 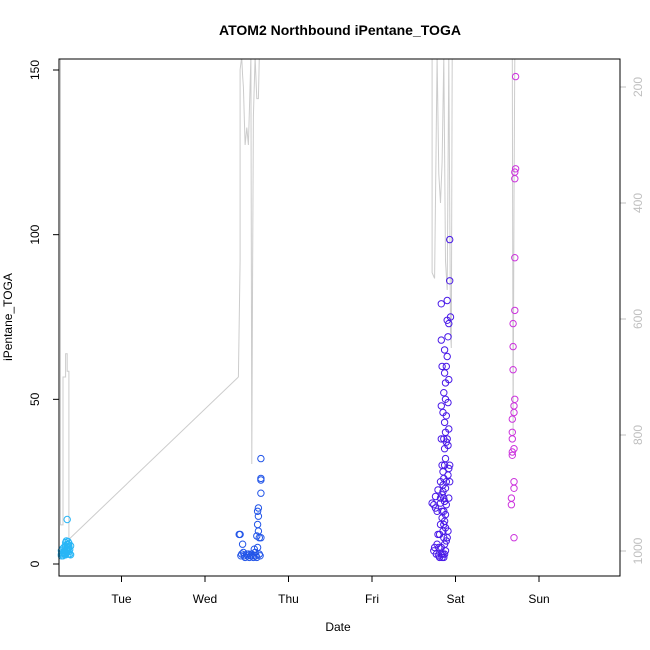 I want to click on y-axis-label: iPentane_TOGA, so click(x=8, y=317).